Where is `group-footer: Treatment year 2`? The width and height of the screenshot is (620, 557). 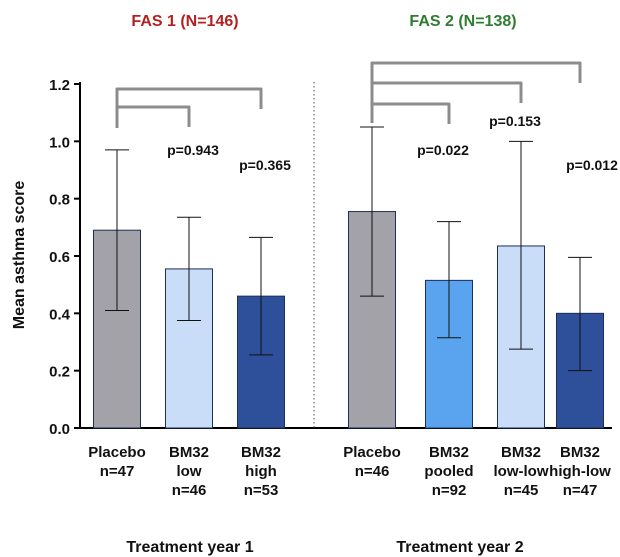 group-footer: Treatment year 2 is located at coordinates (459, 547).